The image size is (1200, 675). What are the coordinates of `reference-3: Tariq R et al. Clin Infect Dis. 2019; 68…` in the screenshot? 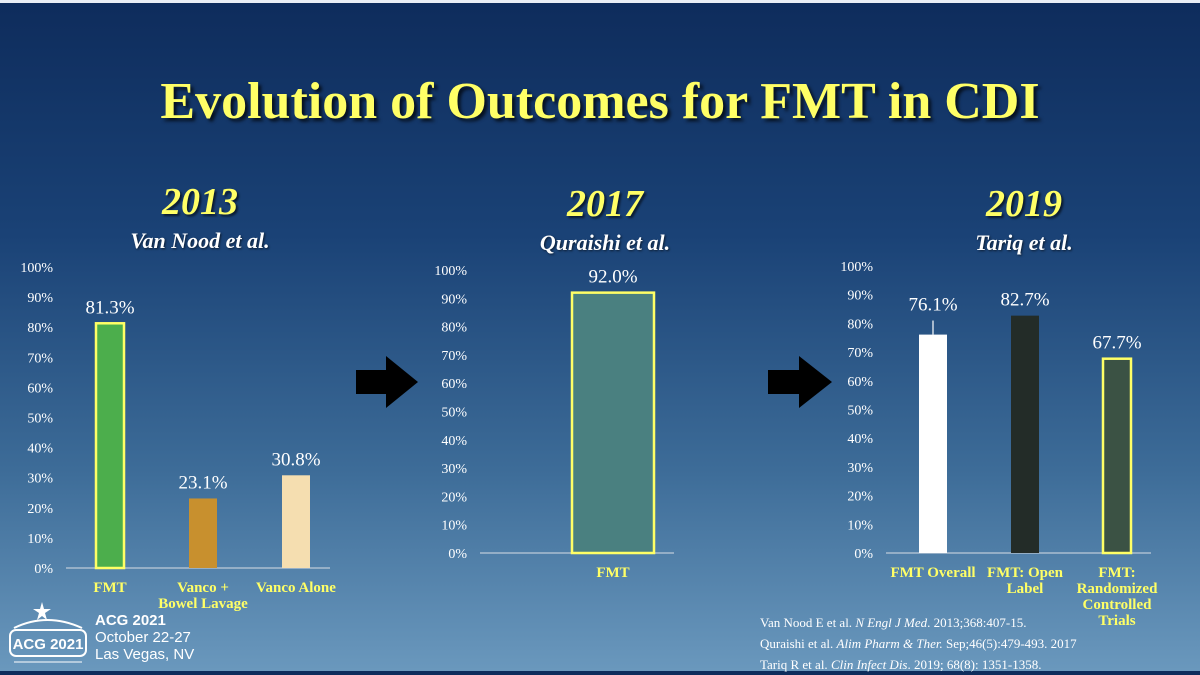 It's located at (901, 664).